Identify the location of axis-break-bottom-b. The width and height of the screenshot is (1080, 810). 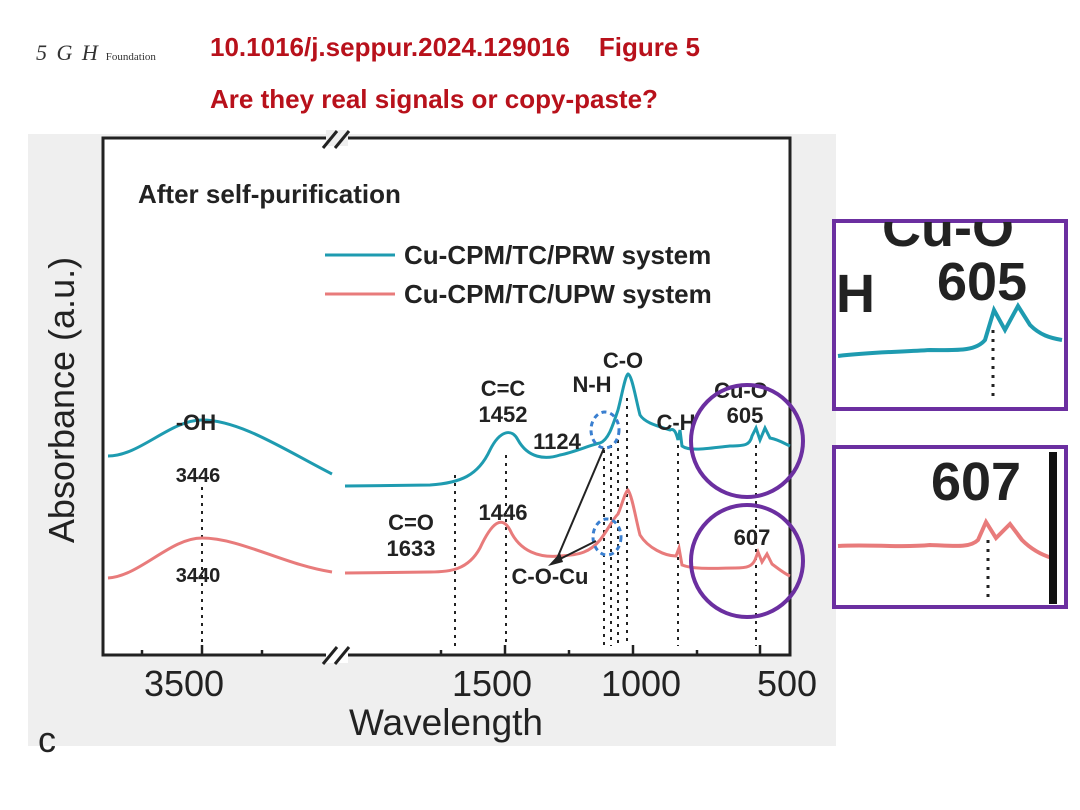
(342, 655).